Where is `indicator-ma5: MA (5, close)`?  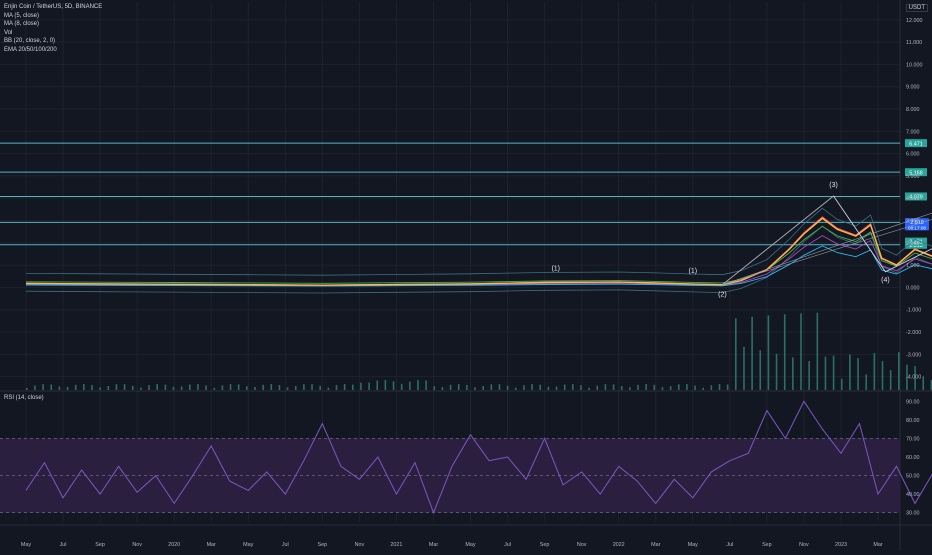
indicator-ma5: MA (5, close) is located at coordinates (22, 15).